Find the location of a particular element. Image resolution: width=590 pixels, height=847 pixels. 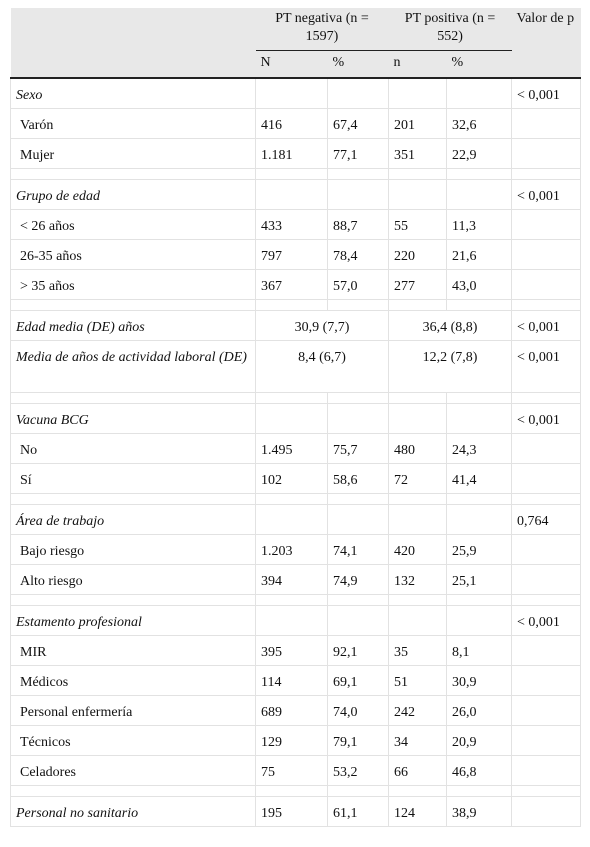

column-header: N is located at coordinates (291, 64).